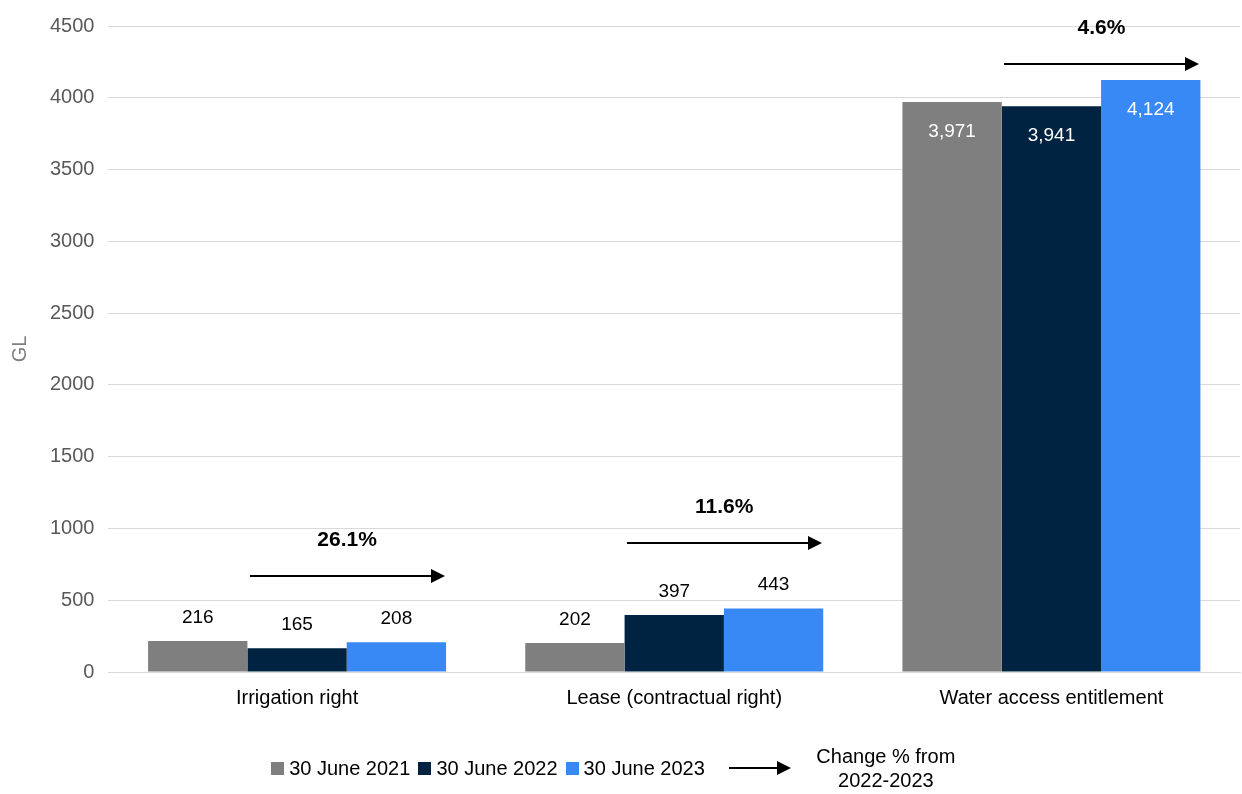 This screenshot has height=794, width=1242. I want to click on legend-label: 30 June 2022, so click(496, 768).